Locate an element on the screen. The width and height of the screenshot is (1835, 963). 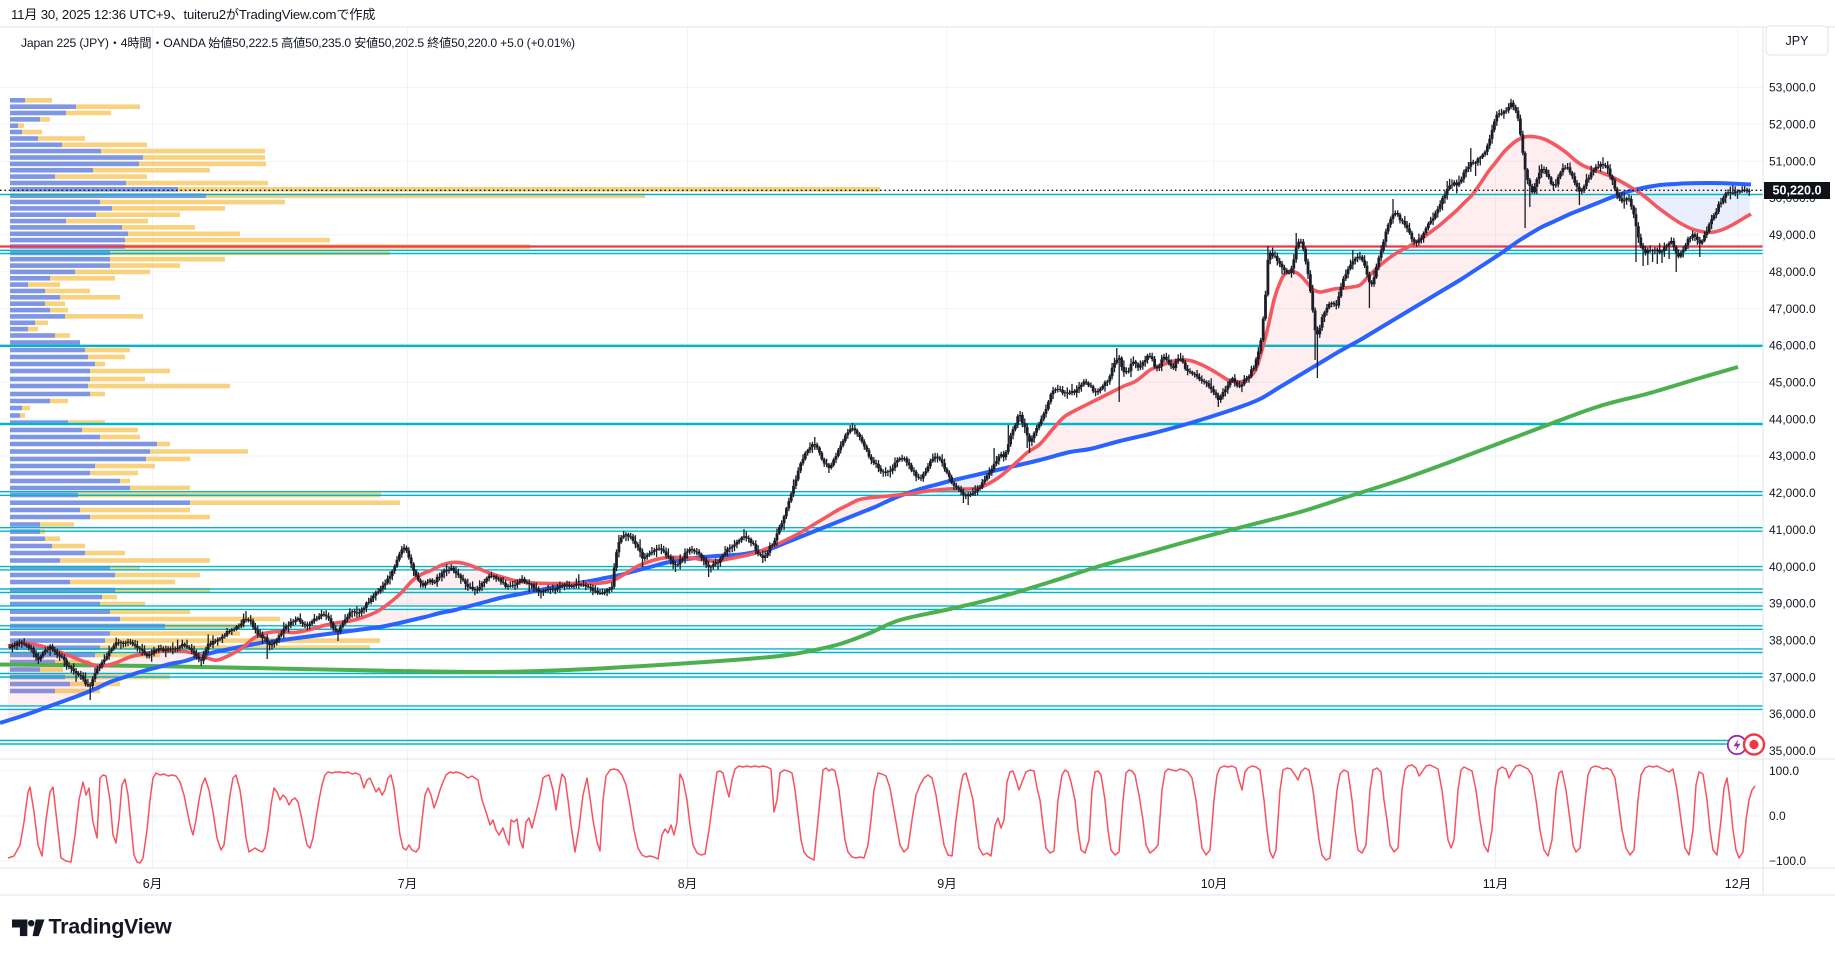
svg-text: 6月 is located at coordinates (152, 884).